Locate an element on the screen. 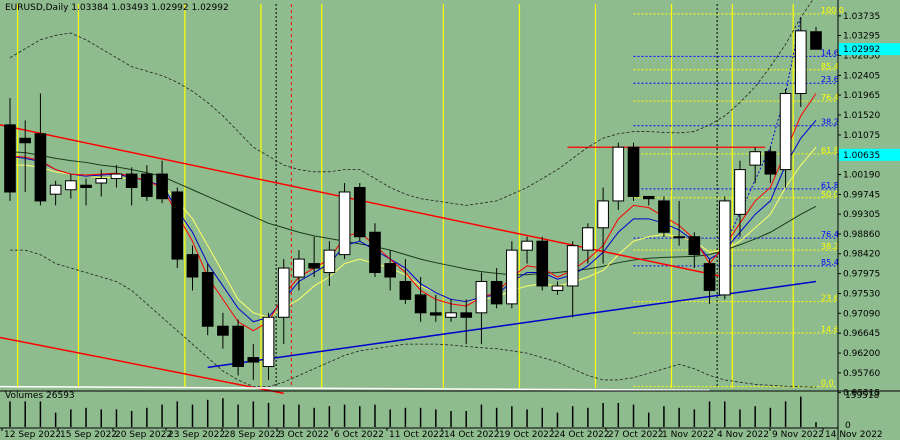 This screenshot has height=440, width=900. price-tick-label: 0.96200 is located at coordinates (861, 354).